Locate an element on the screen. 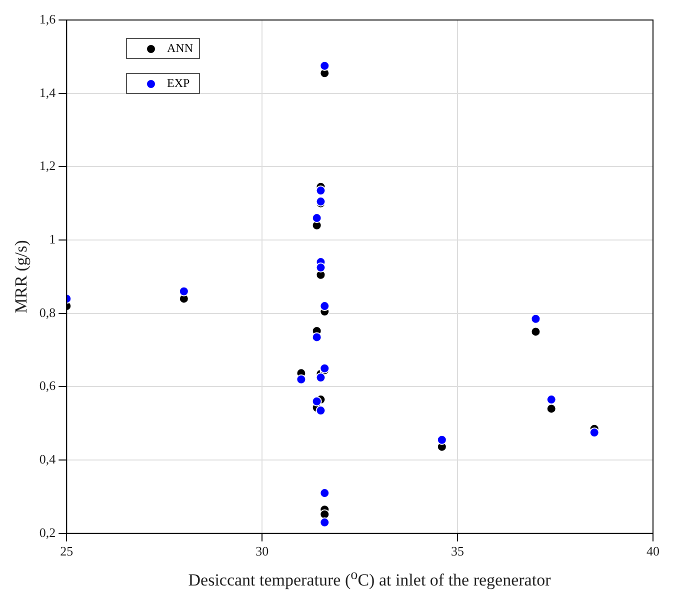 The width and height of the screenshot is (679, 605). y-tick-label: 1,4 is located at coordinates (47, 92).